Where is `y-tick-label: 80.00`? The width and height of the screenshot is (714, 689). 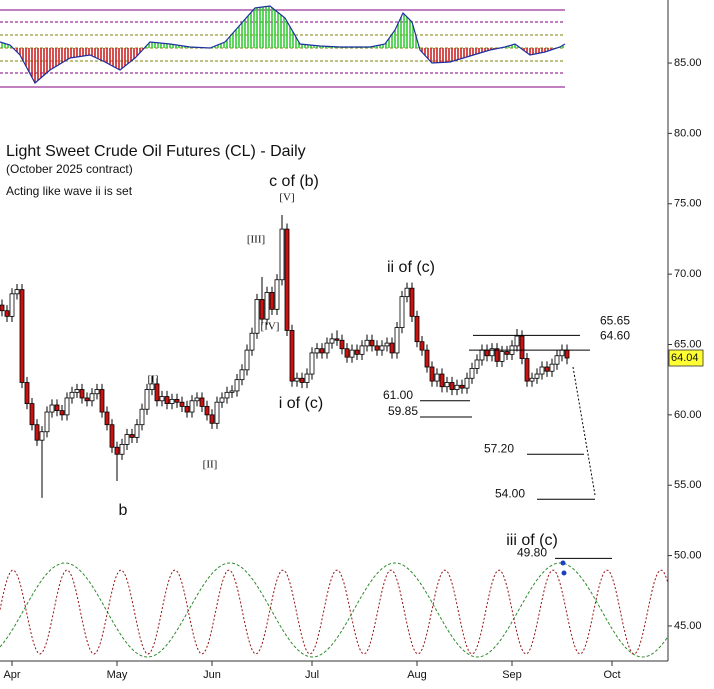
y-tick-label: 80.00 is located at coordinates (688, 133).